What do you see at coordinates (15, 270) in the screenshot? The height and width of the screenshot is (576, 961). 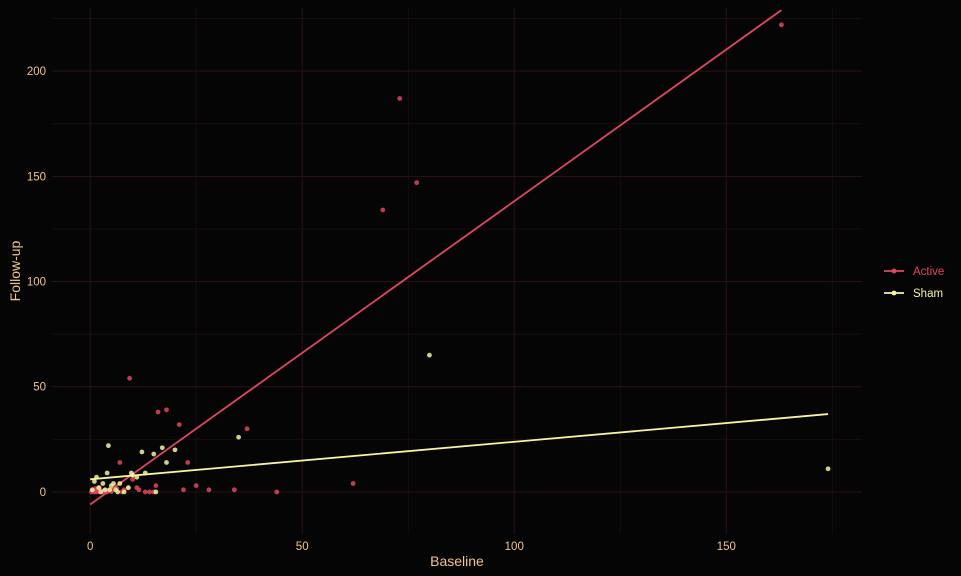 I see `y-axis-title: Follow-up` at bounding box center [15, 270].